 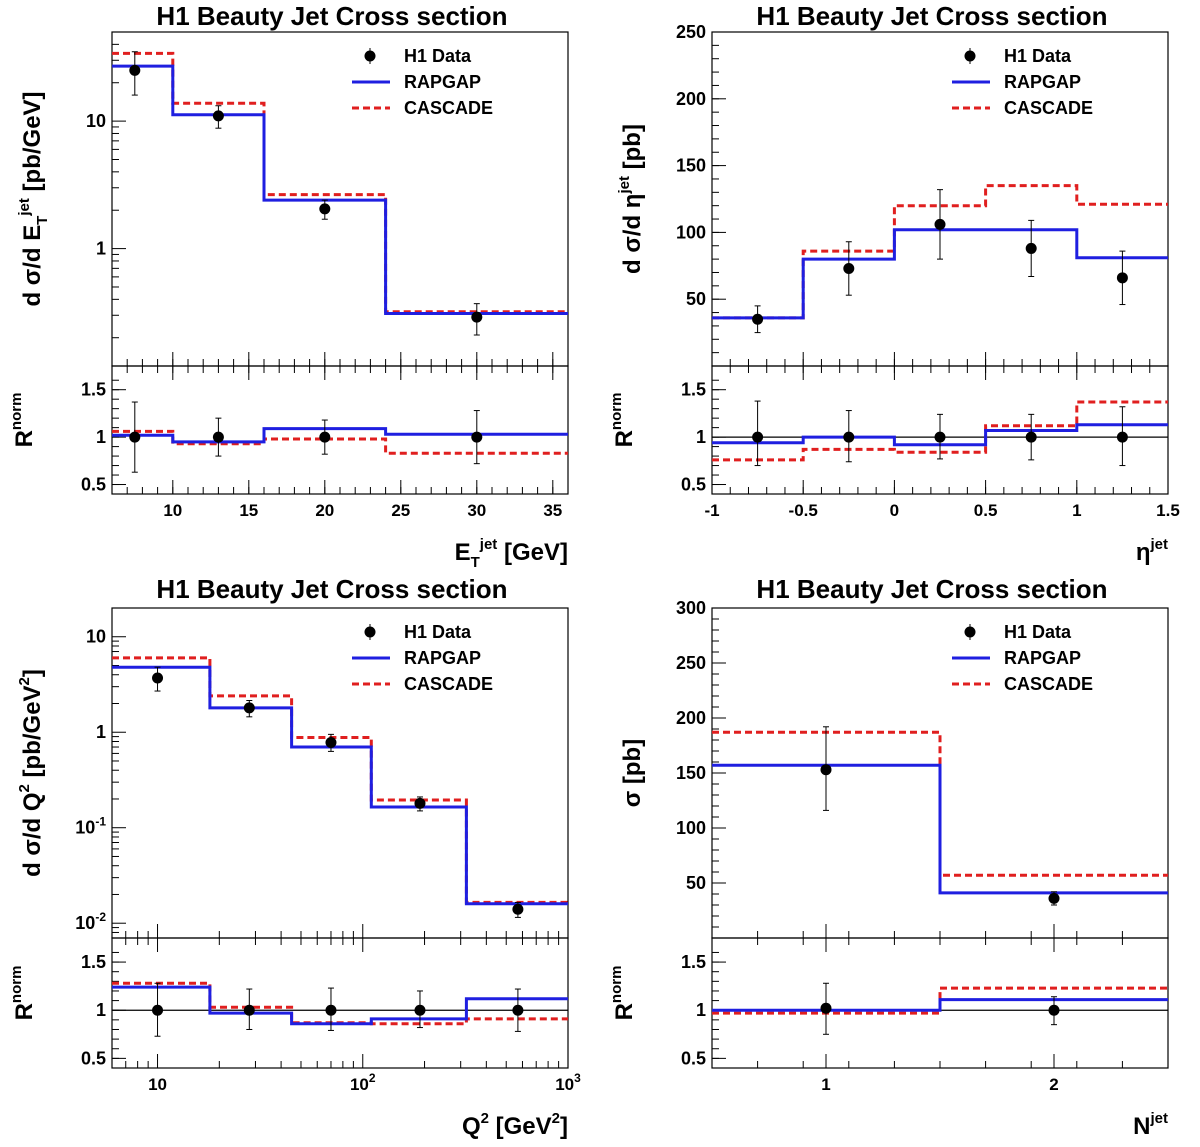 What do you see at coordinates (476, 510) in the screenshot?
I see `x-tick-label: 30` at bounding box center [476, 510].